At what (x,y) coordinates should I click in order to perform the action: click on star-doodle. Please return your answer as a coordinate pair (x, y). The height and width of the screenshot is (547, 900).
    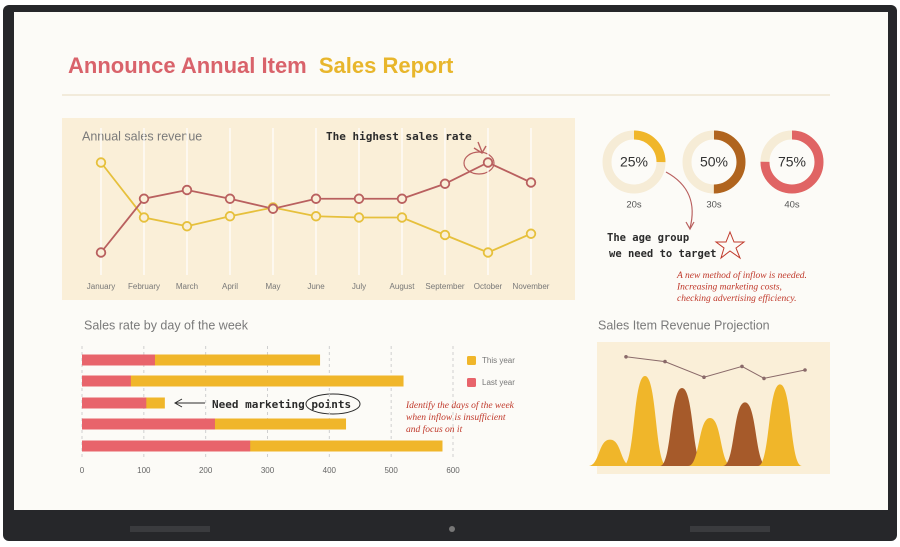
    Looking at the image, I should click on (730, 245).